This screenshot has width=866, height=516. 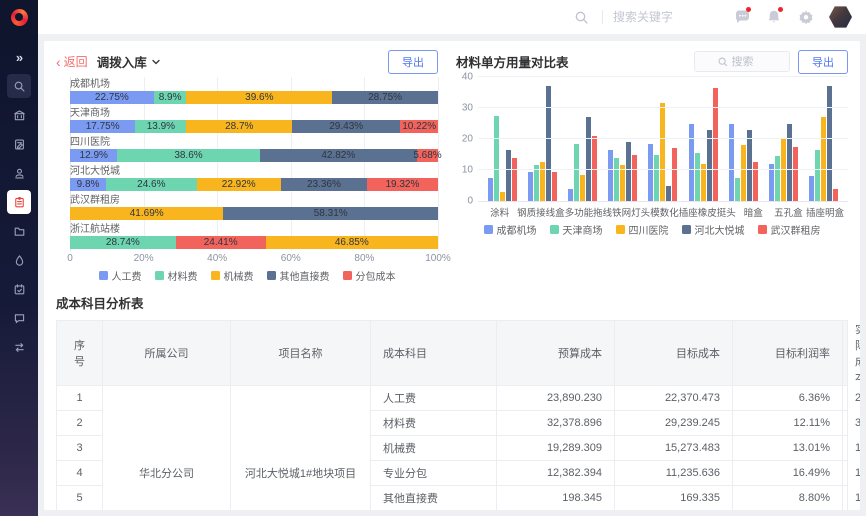 I want to click on chevron-down-icon, so click(x=156, y=62).